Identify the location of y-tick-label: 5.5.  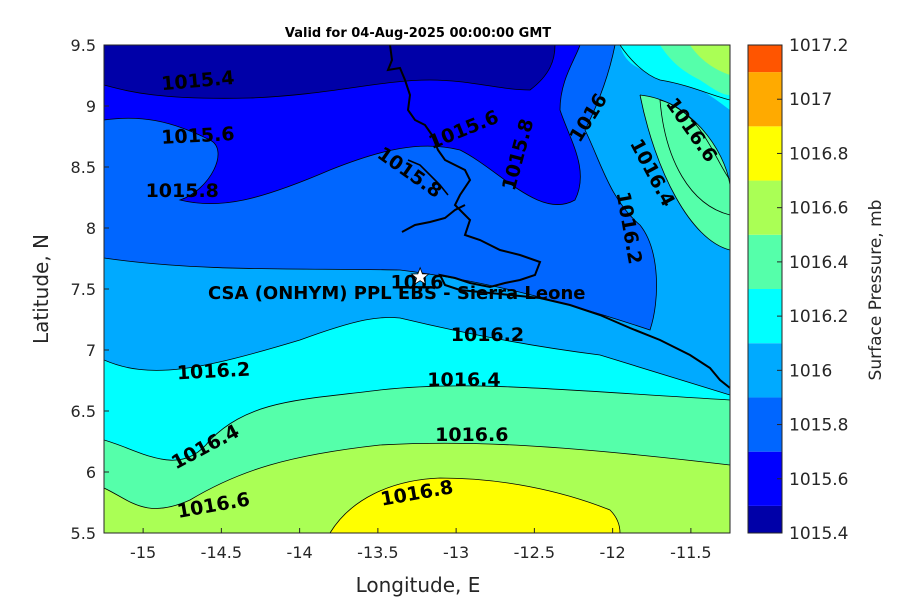
(83, 533).